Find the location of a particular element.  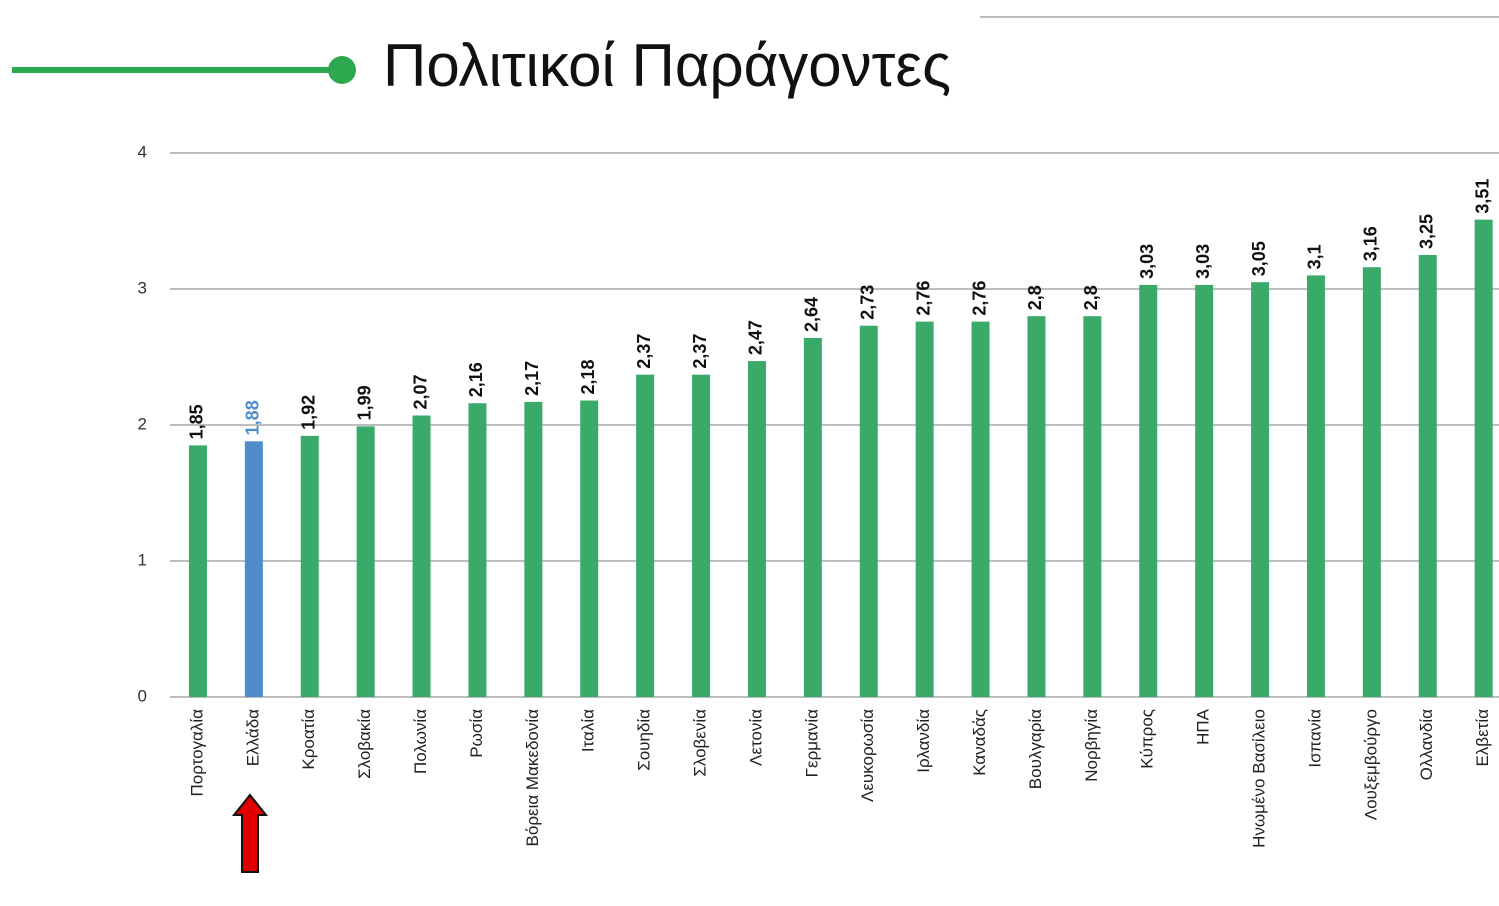

y-tick-label: 4 is located at coordinates (142, 151).